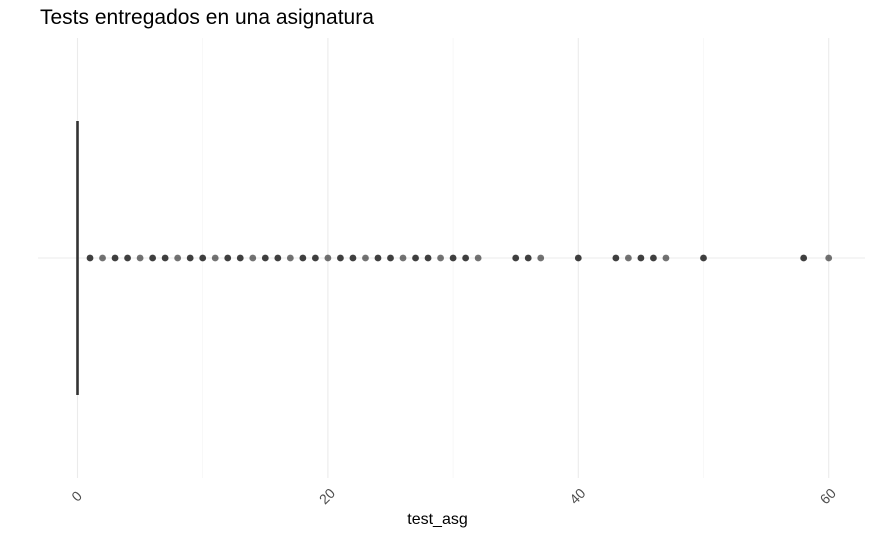 This screenshot has height=540, width=875. Describe the element at coordinates (437, 519) in the screenshot. I see `x-axis-label: test_asg` at that location.